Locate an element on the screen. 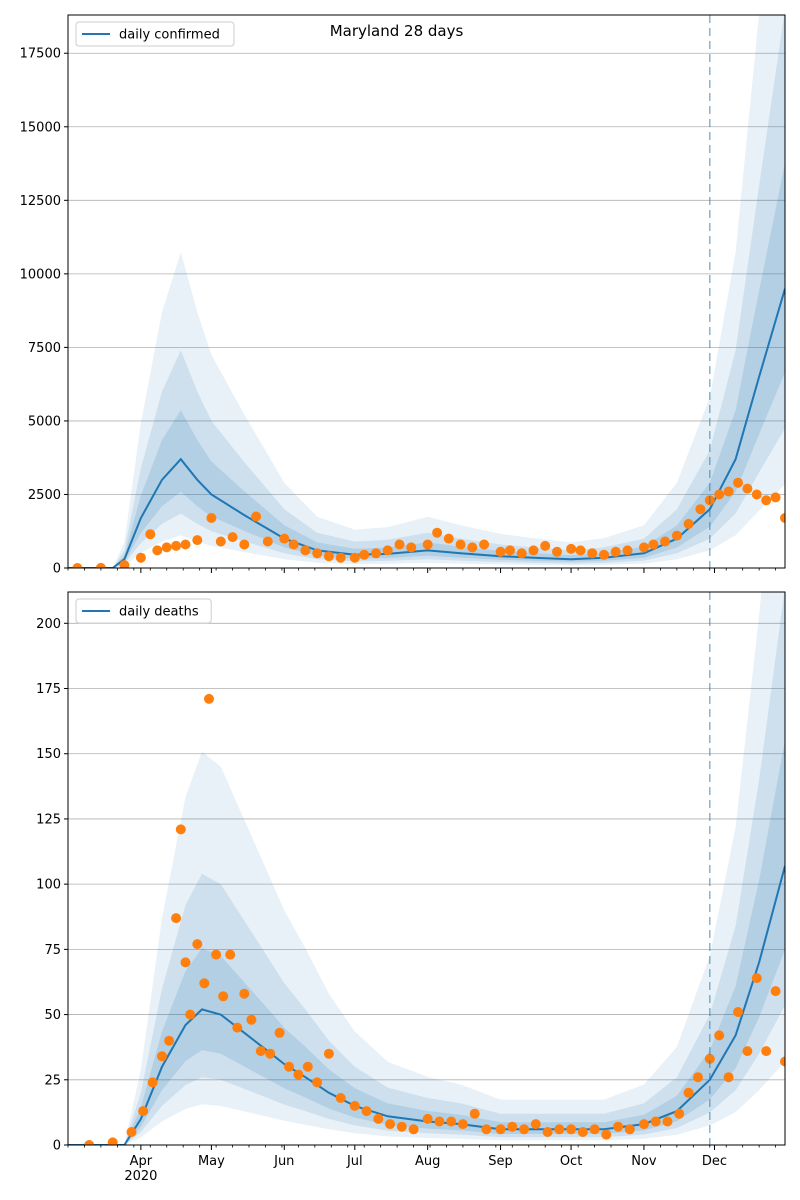  xtick-label: Apr is located at coordinates (141, 1161).